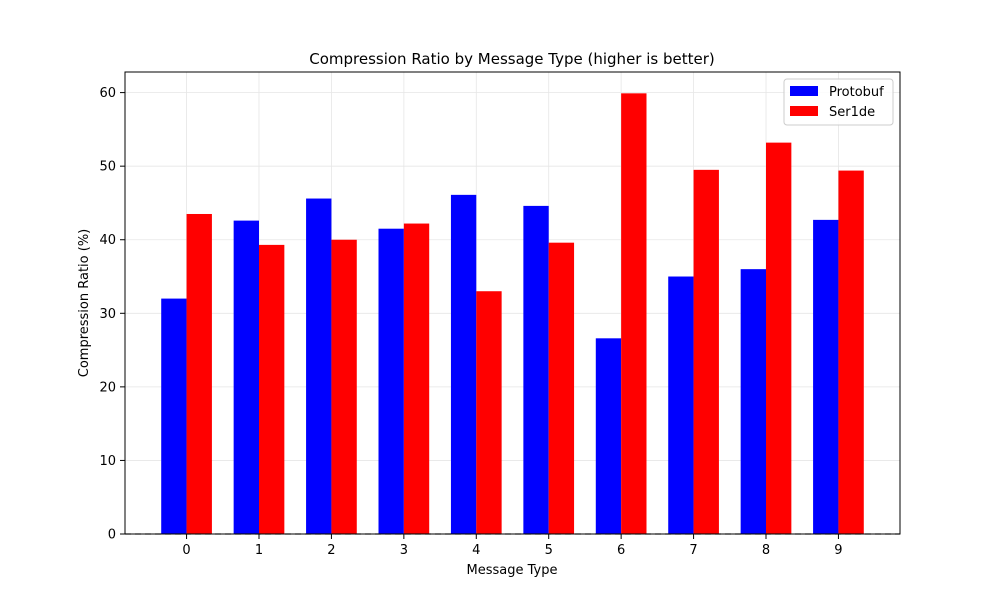 This screenshot has width=1000, height=605. I want to click on x-tick-label: 1, so click(259, 550).